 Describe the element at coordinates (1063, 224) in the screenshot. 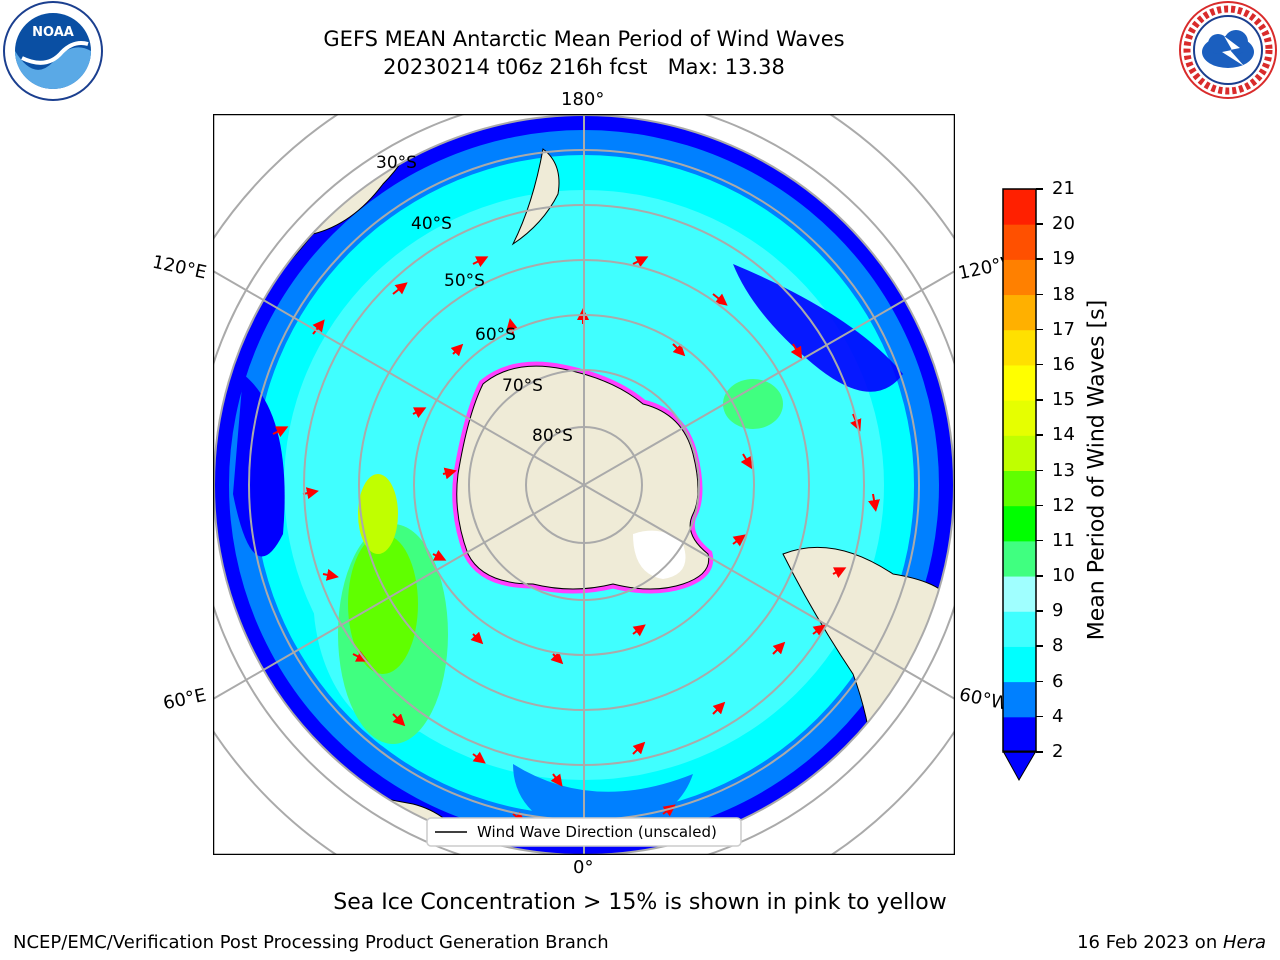

I see `colorbar-tick-label: 20` at that location.